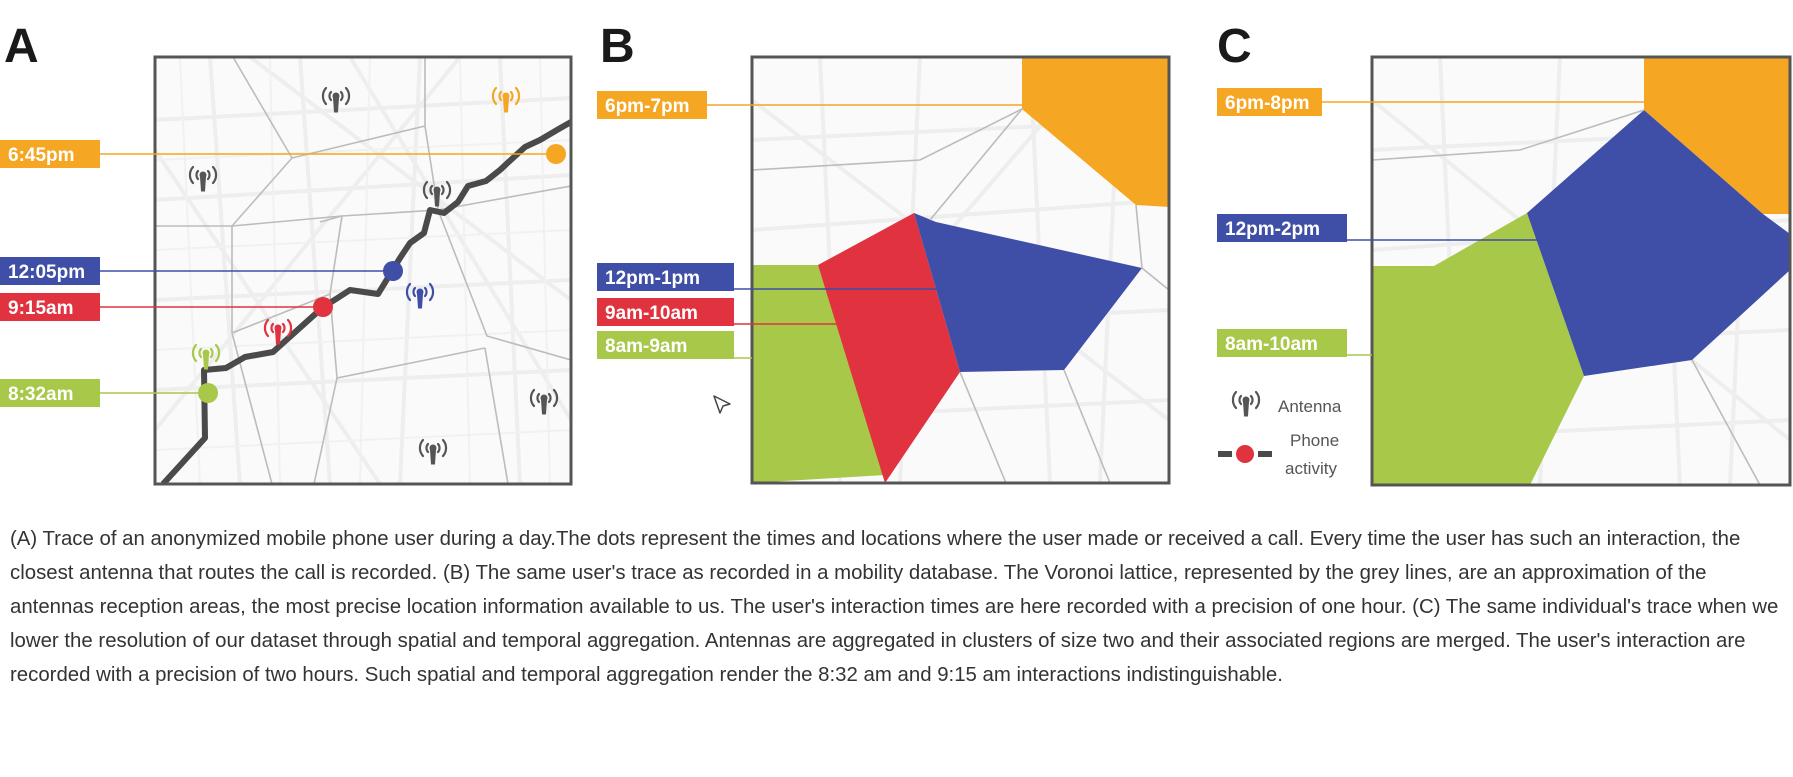 This screenshot has width=1793, height=777. I want to click on range-tag-blue: 12pm-1pm, so click(768, 277).